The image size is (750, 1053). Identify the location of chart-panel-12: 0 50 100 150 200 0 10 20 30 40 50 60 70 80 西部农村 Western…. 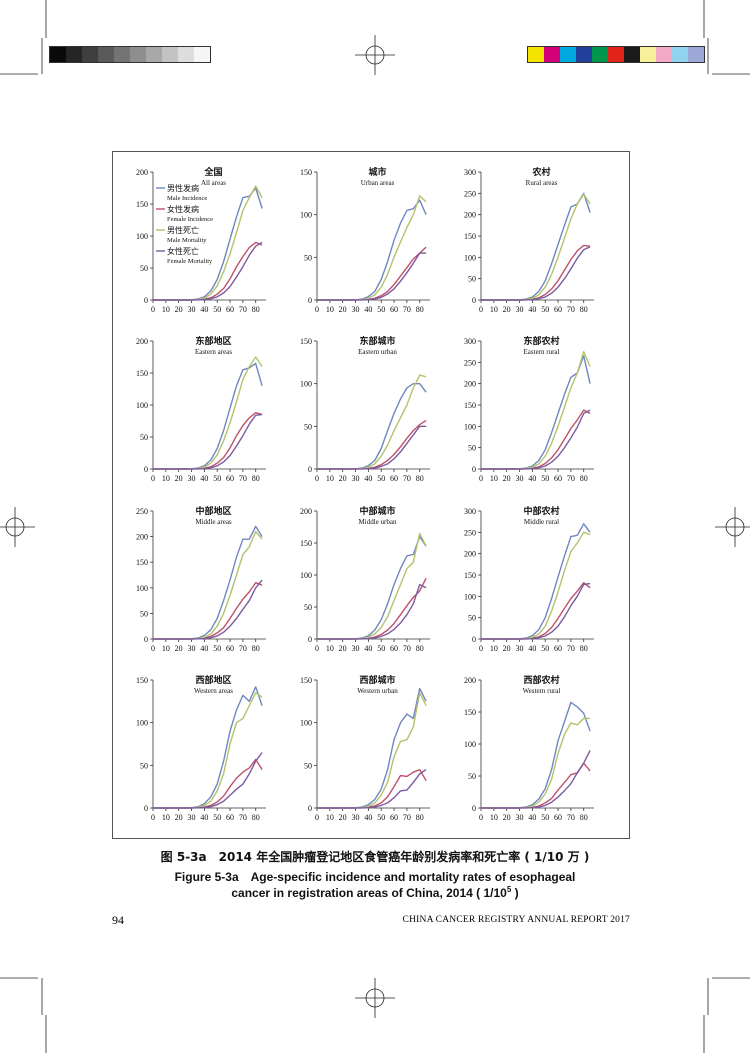
(529, 754).